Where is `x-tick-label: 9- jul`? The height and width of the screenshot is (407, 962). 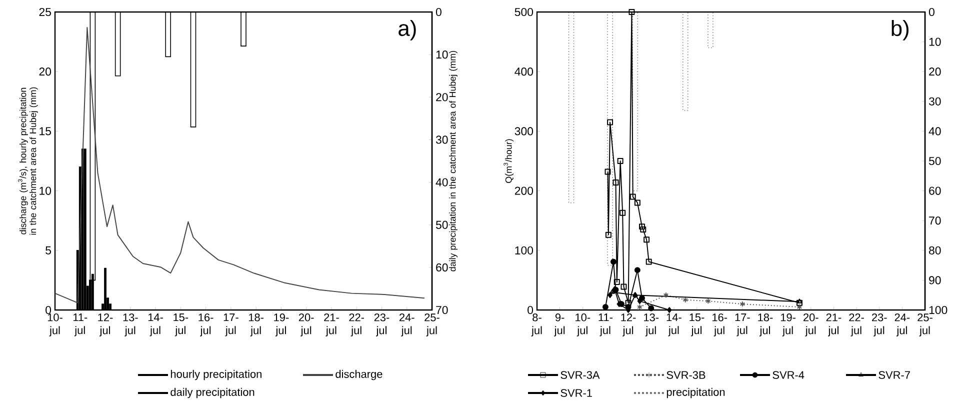 x-tick-label: 9- jul is located at coordinates (559, 325).